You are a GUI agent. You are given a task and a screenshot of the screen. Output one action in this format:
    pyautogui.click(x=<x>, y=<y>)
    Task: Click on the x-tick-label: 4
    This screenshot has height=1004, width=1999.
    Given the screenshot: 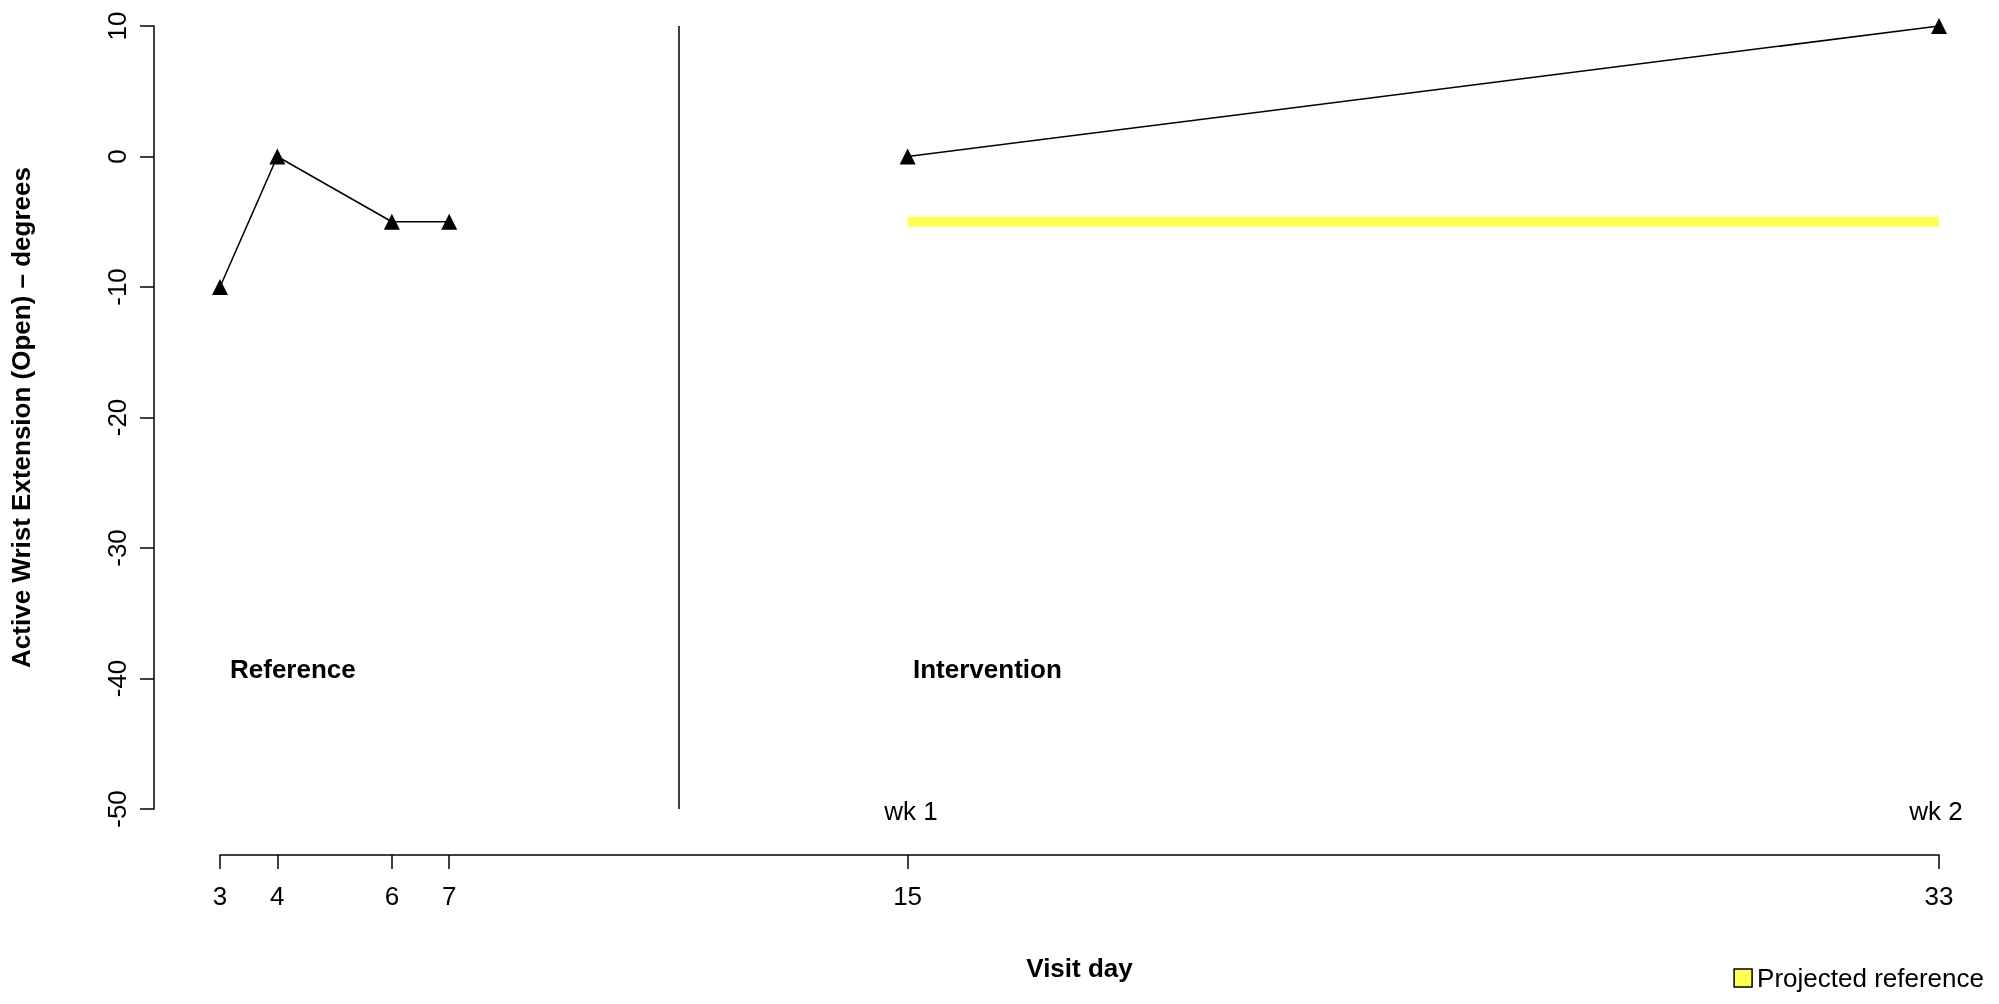 What is the action you would take?
    pyautogui.click(x=277, y=896)
    